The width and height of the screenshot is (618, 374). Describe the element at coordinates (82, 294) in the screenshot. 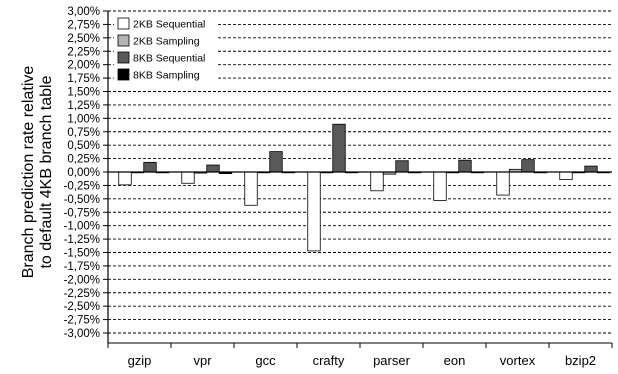

I see `y-tick-label: -2,25%` at that location.